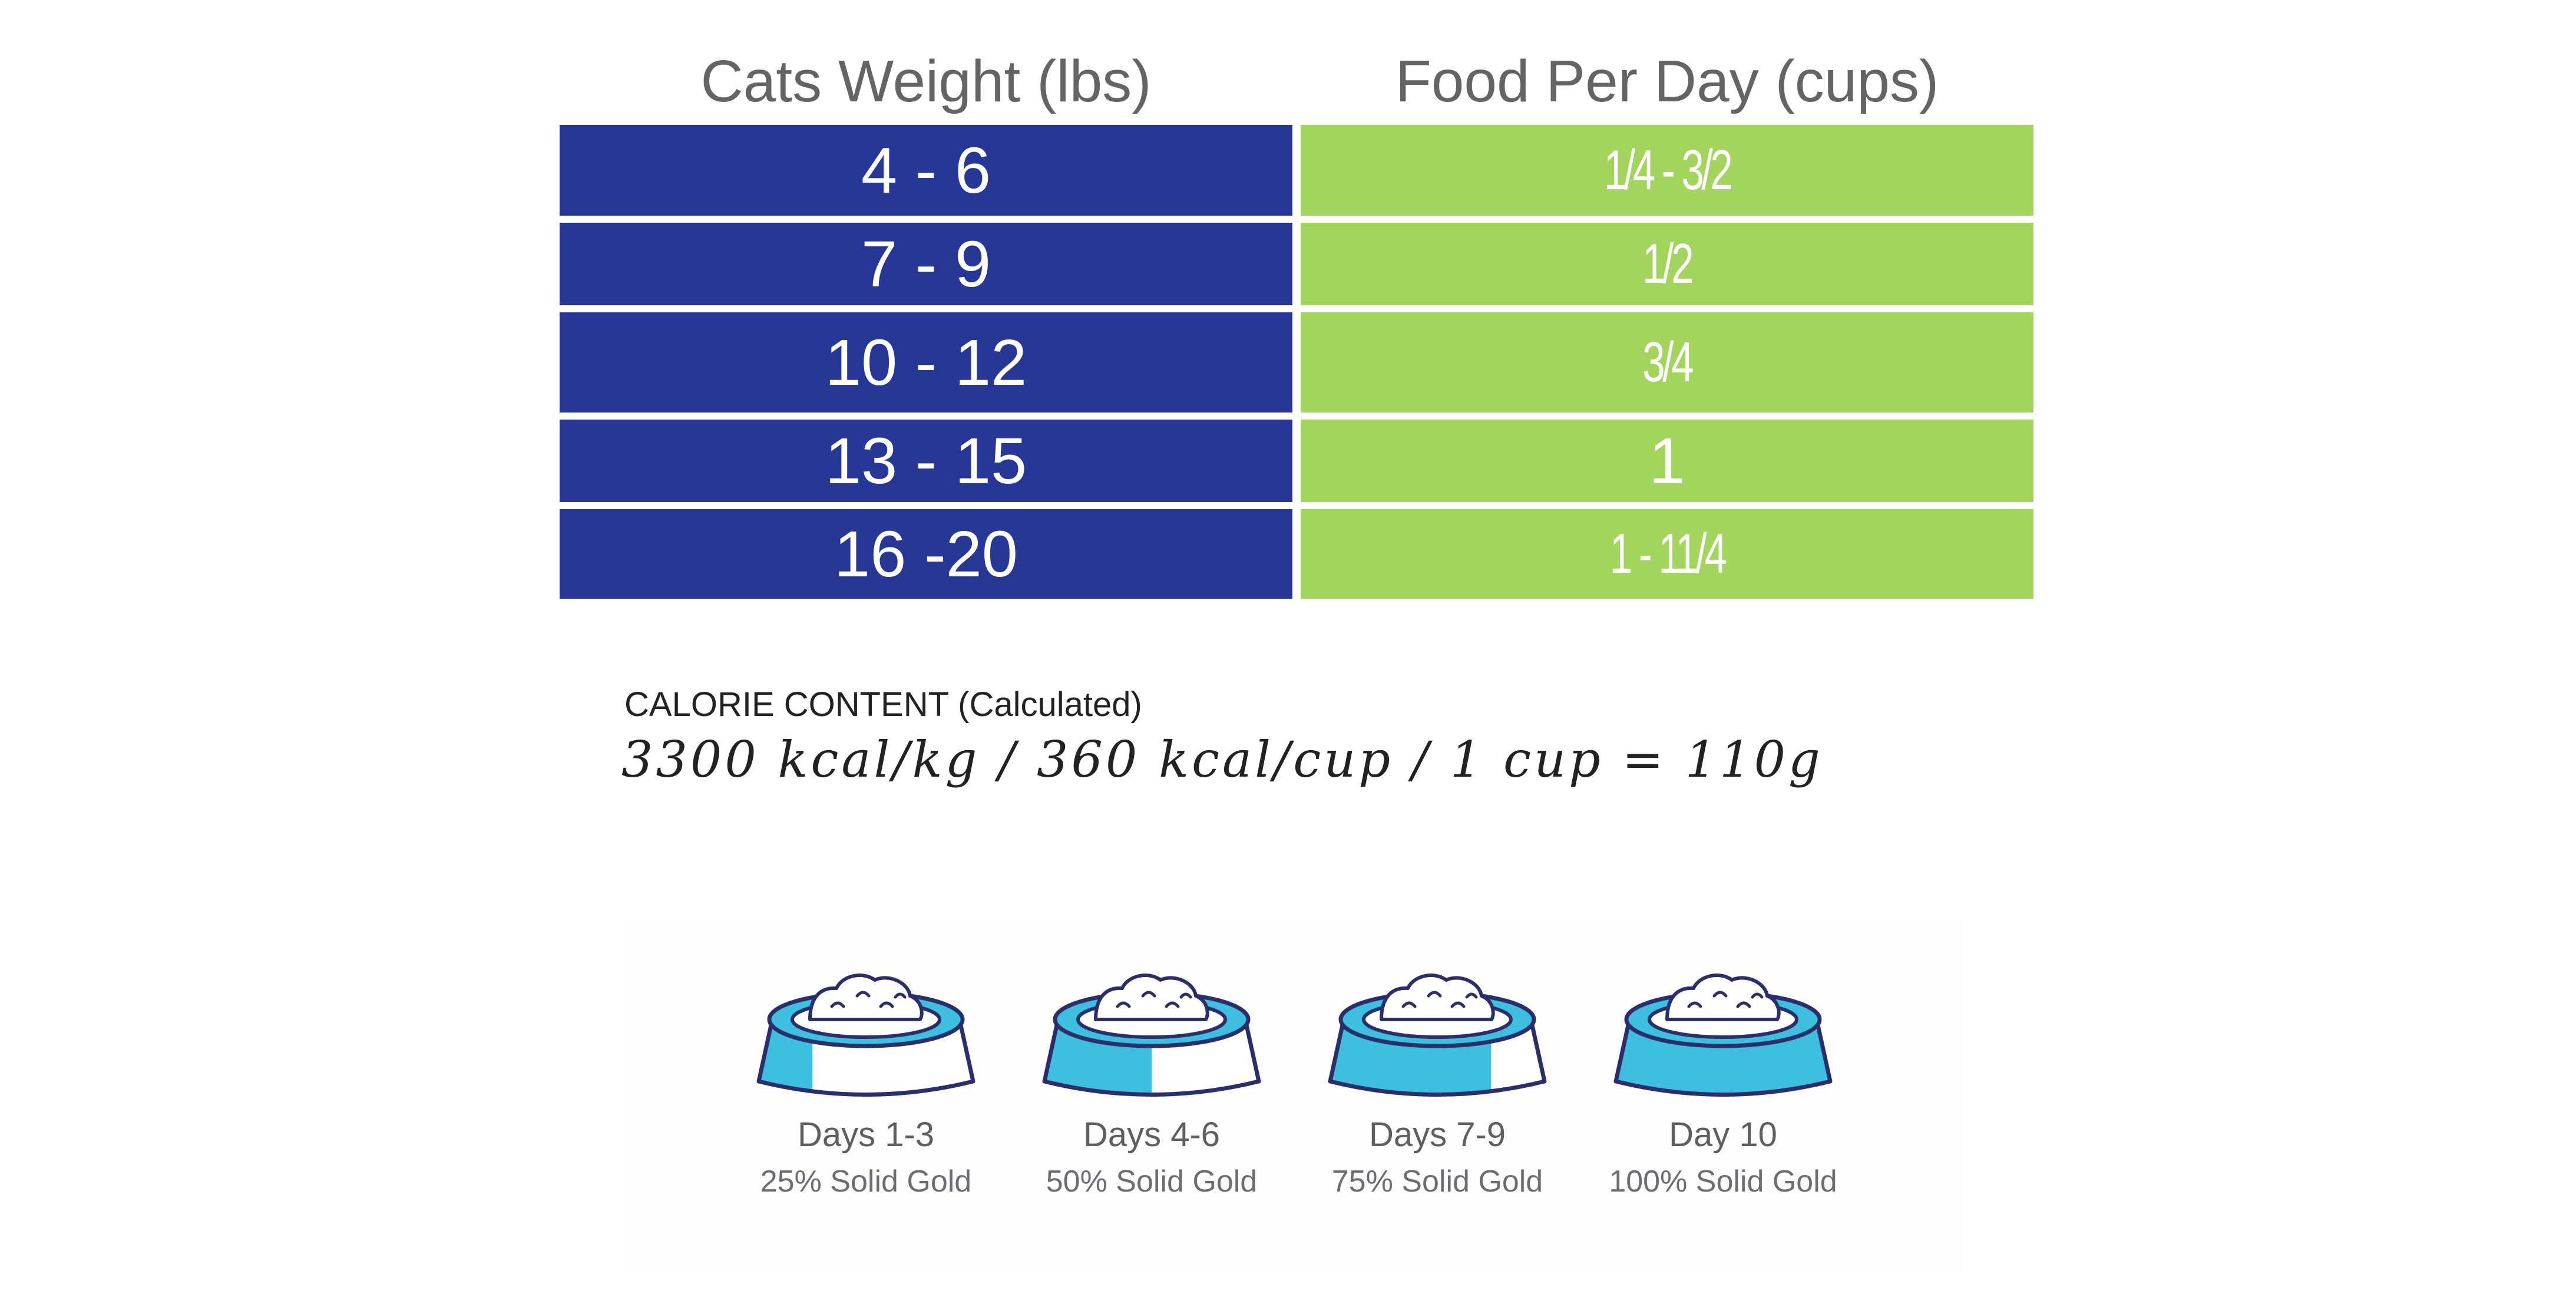 The height and width of the screenshot is (1310, 2576). I want to click on calorie-content-title: CALORIE CONTENT (Calculated), so click(883, 705).